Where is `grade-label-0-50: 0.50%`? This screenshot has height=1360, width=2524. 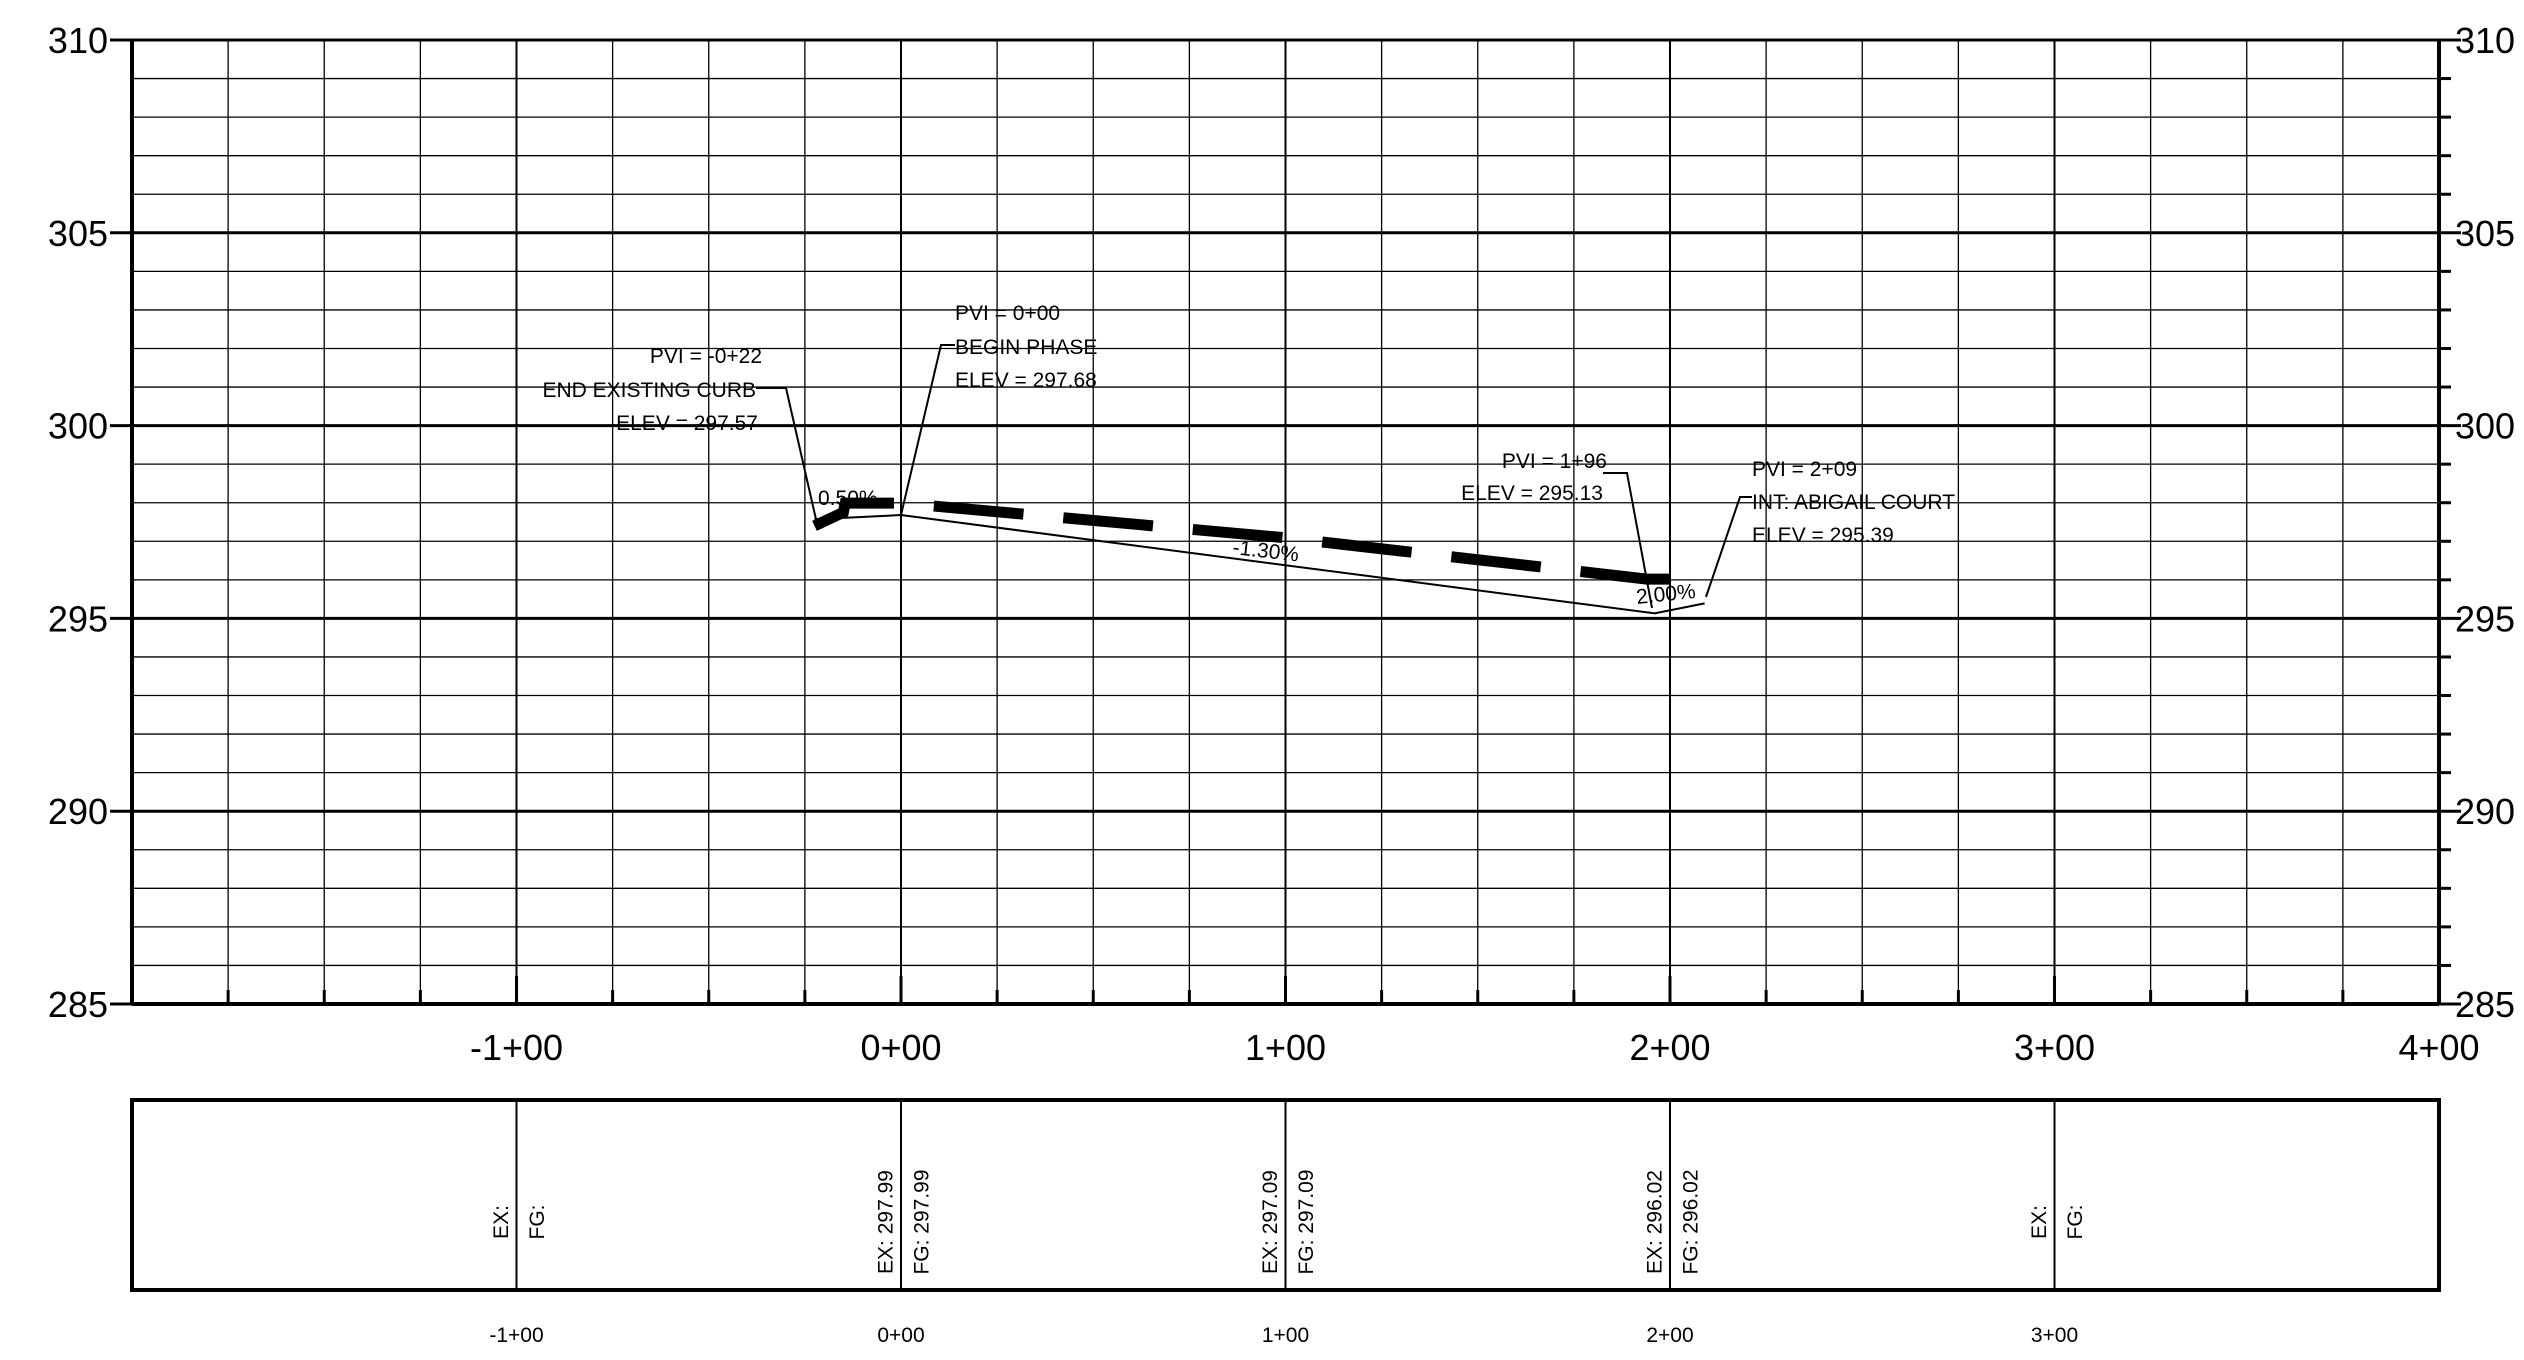
grade-label-0-50: 0.50% is located at coordinates (848, 498).